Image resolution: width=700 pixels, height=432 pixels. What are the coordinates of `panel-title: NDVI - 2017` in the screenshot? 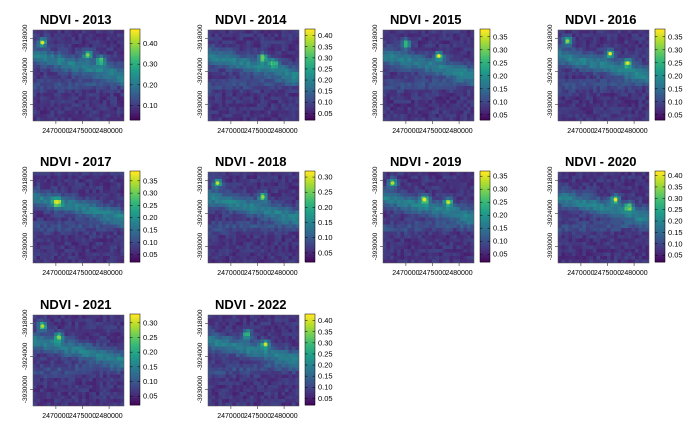 It's located at (76, 161).